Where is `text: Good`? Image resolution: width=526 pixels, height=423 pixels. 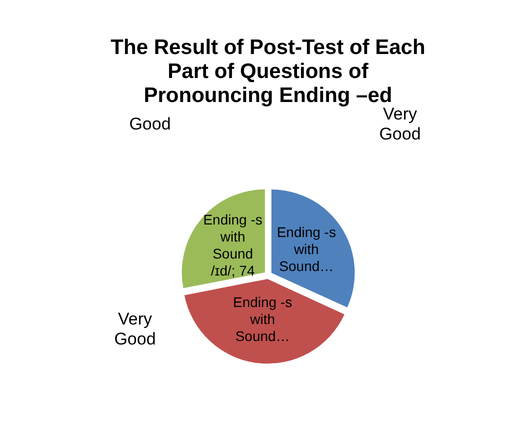 text: Good is located at coordinates (150, 124).